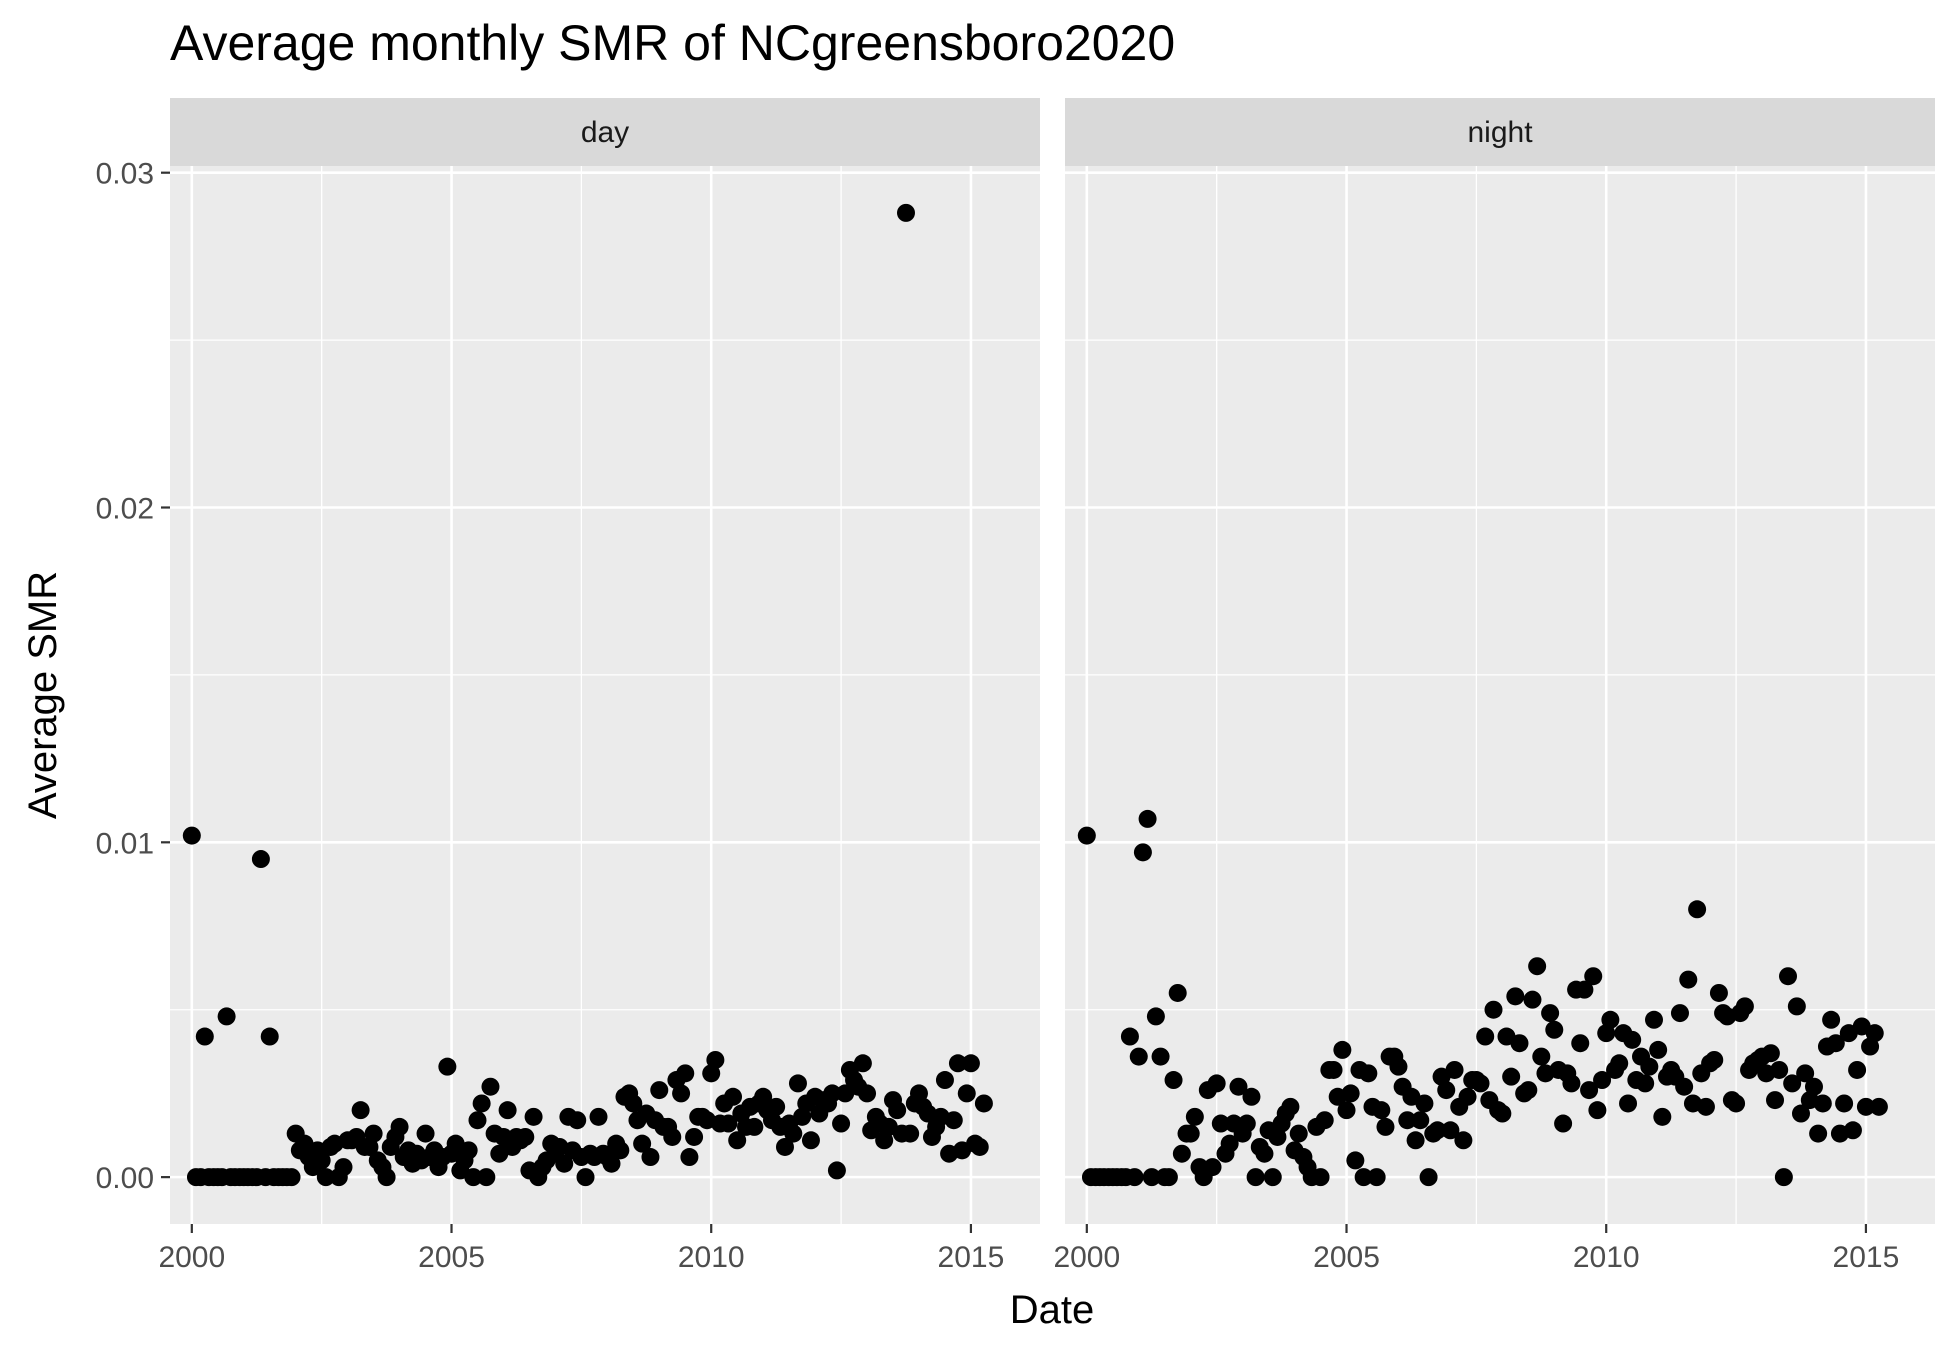 Image resolution: width=1950 pixels, height=1349 pixels. I want to click on x-axis-ticks-night: 2000 2005 2010 2015, so click(1476, 1249).